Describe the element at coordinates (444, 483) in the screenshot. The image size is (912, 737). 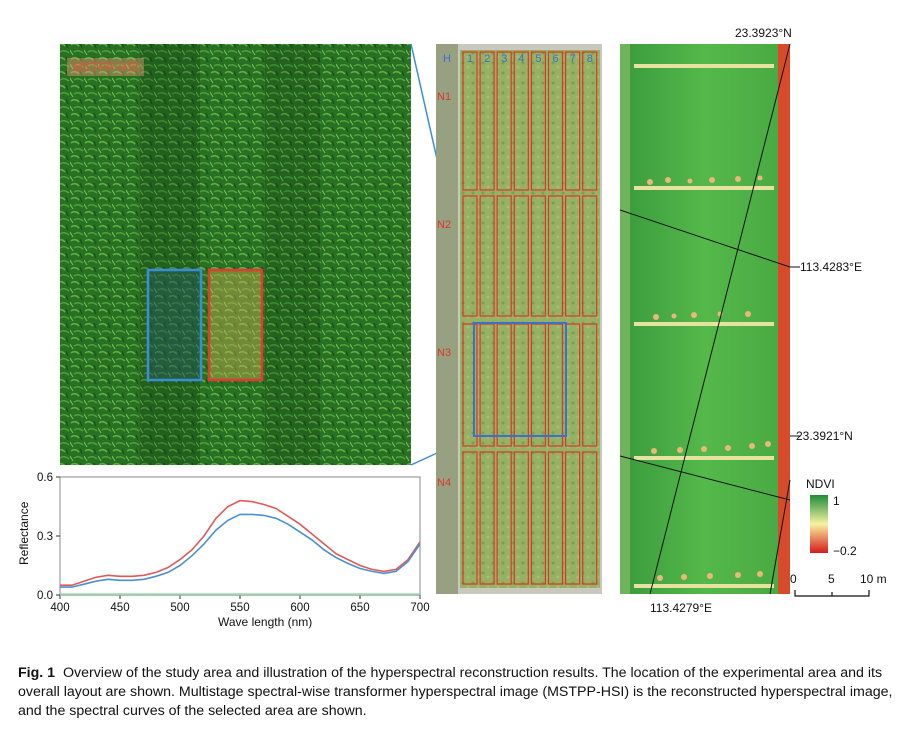
I see `row-label-N4: N4` at that location.